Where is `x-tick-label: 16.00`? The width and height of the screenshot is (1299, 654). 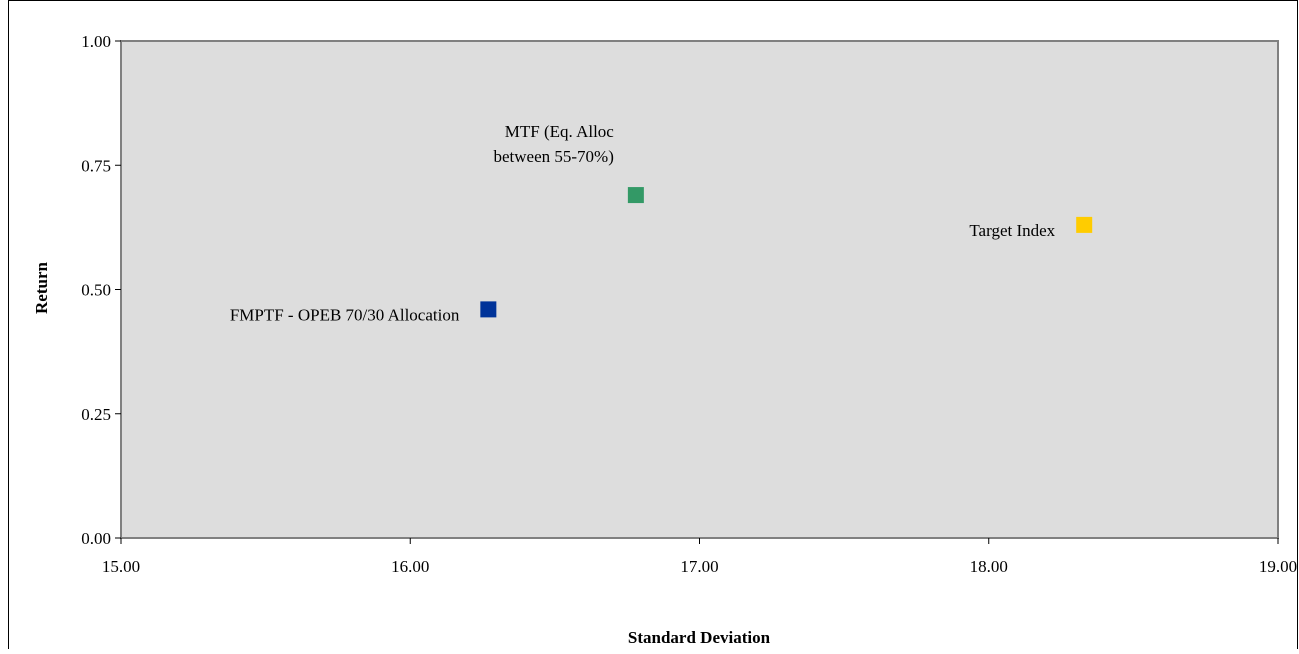
x-tick-label: 16.00 is located at coordinates (410, 566).